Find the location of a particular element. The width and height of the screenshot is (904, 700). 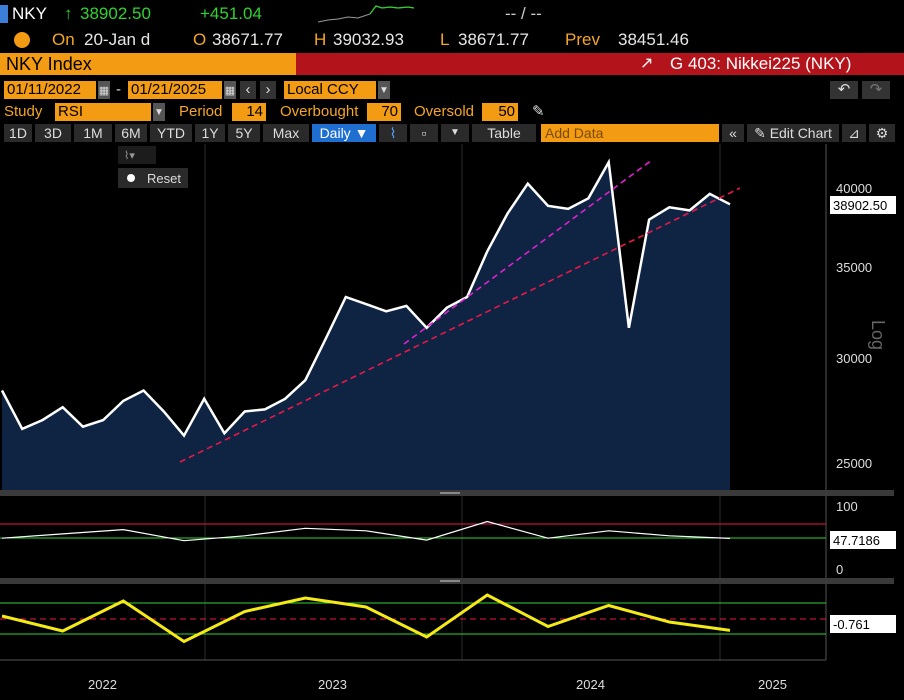

y-tick-label: 30000 is located at coordinates (854, 358).